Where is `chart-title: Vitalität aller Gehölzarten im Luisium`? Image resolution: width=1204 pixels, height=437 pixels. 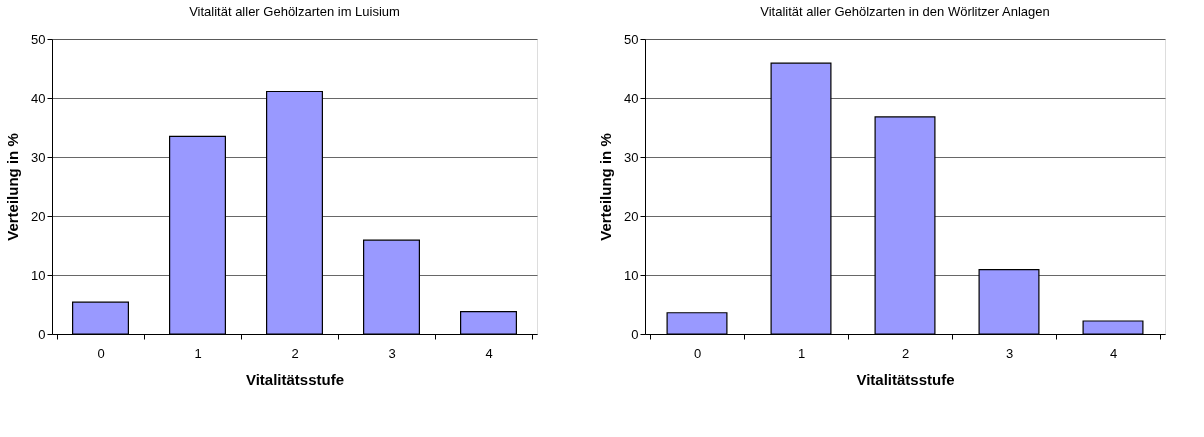
chart-title: Vitalität aller Gehölzarten im Luisium is located at coordinates (294, 11).